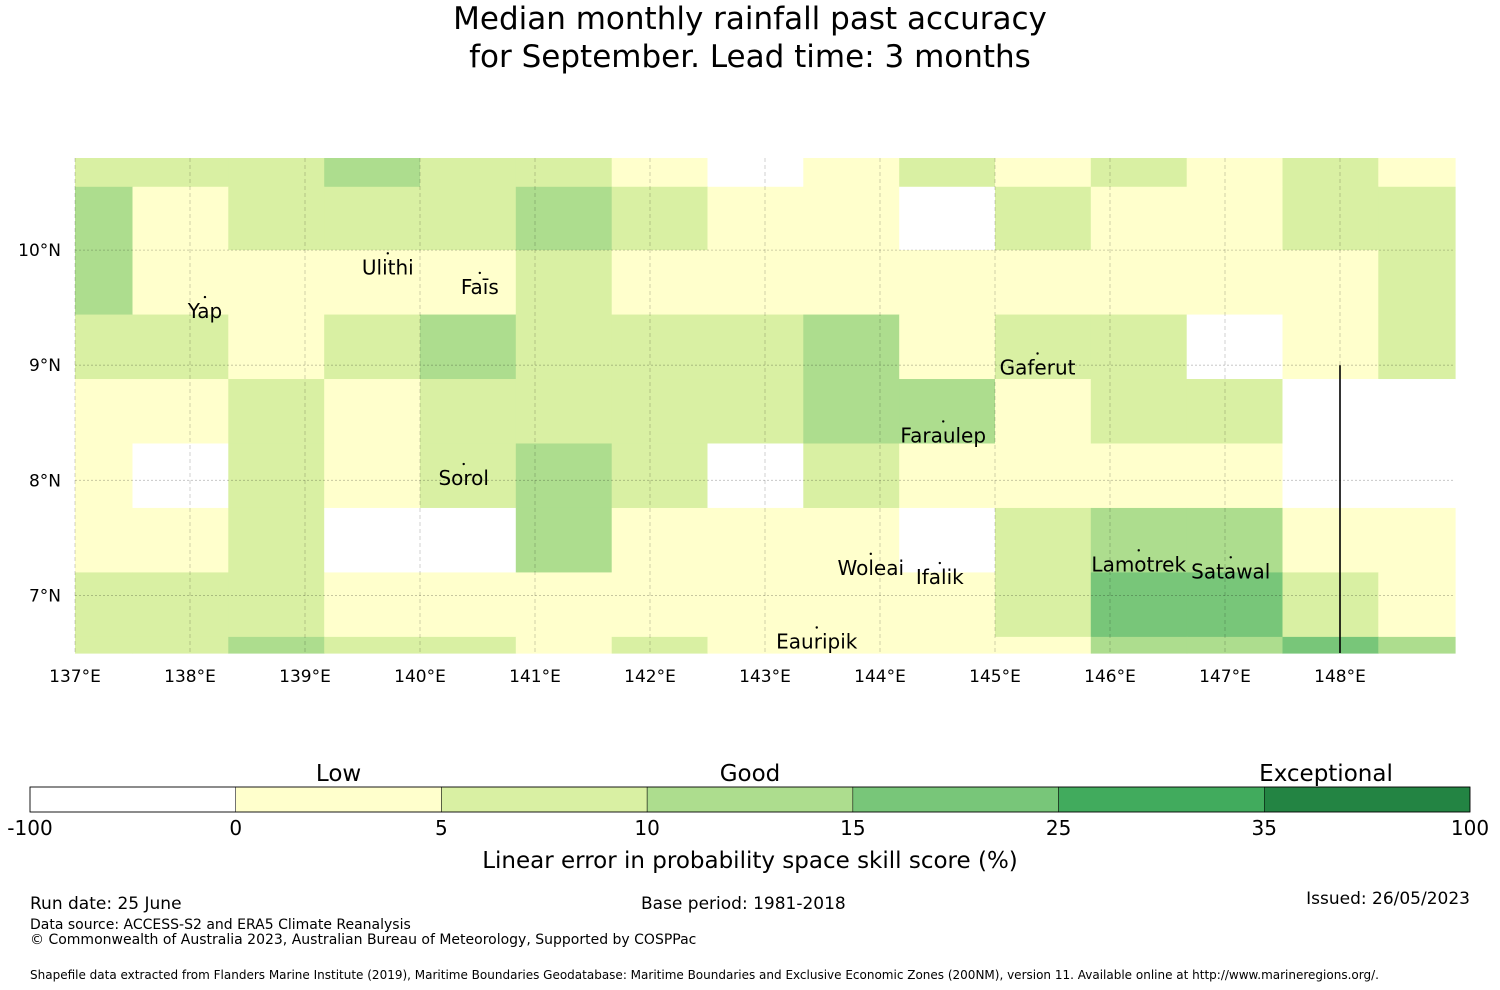 The height and width of the screenshot is (990, 1500). I want to click on place-label: Woleai, so click(871, 568).